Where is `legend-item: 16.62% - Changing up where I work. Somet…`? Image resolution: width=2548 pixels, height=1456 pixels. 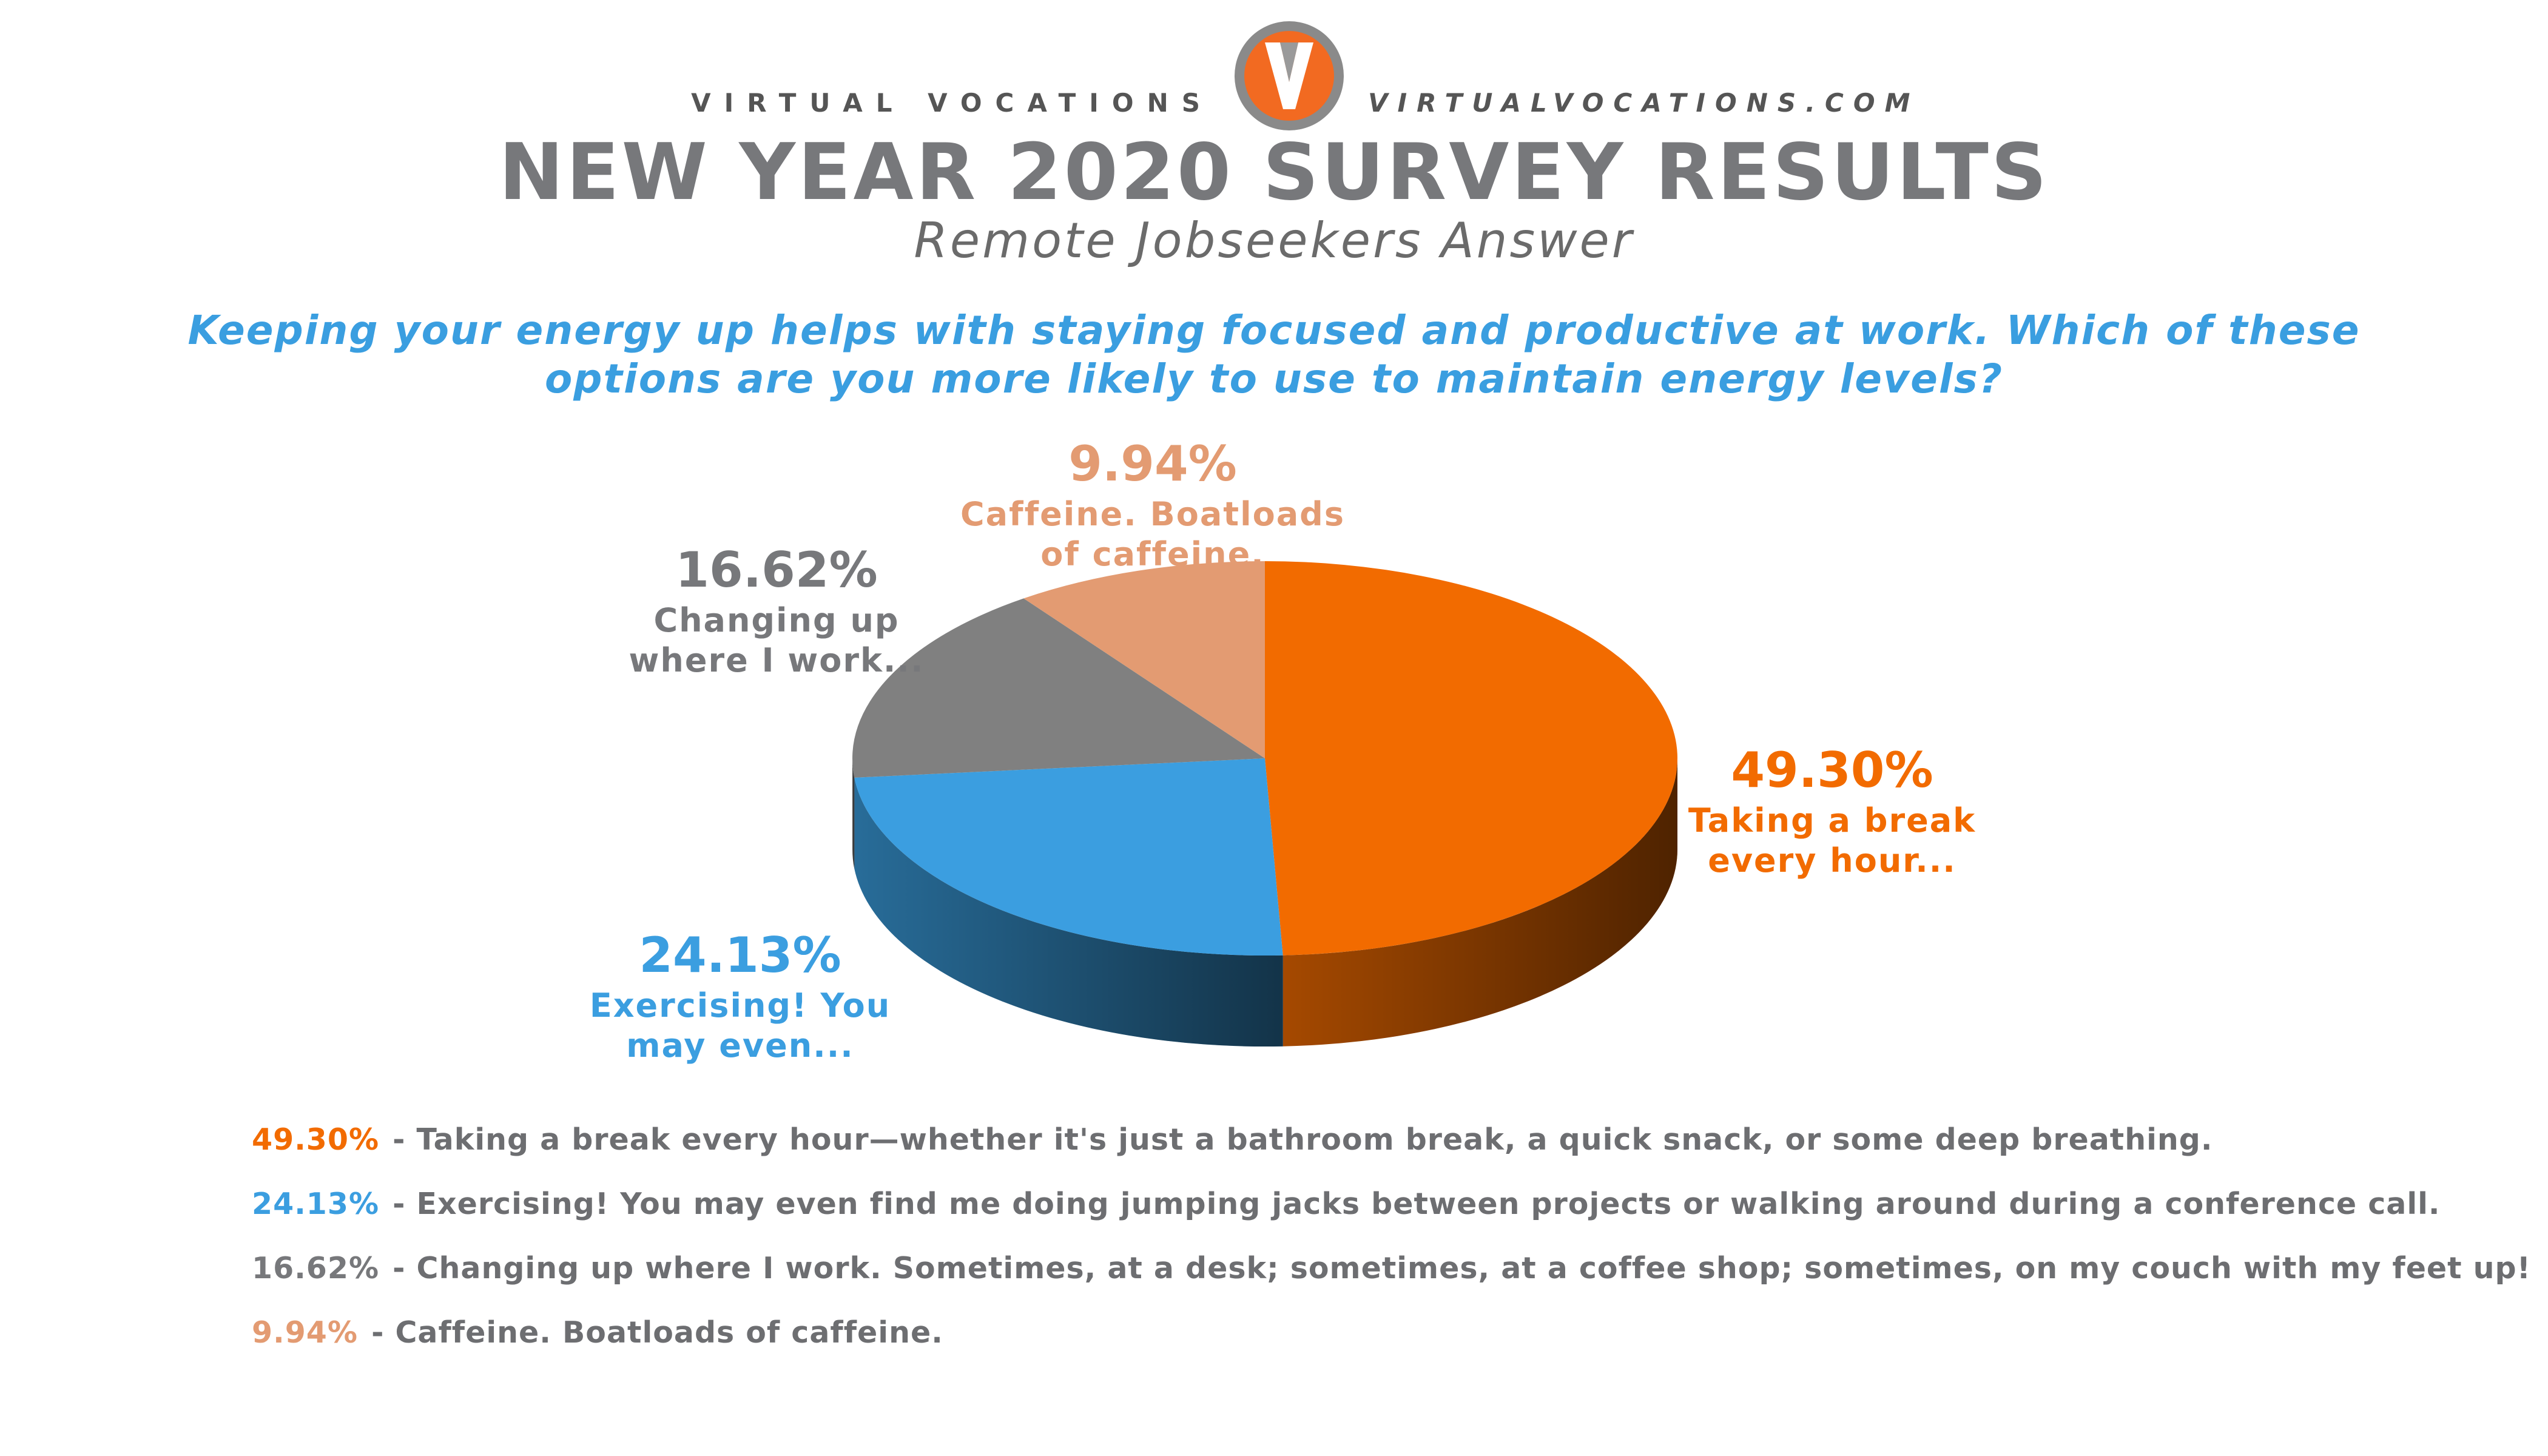 legend-item: 16.62% - Changing up where I work. Somet… is located at coordinates (1391, 1283).